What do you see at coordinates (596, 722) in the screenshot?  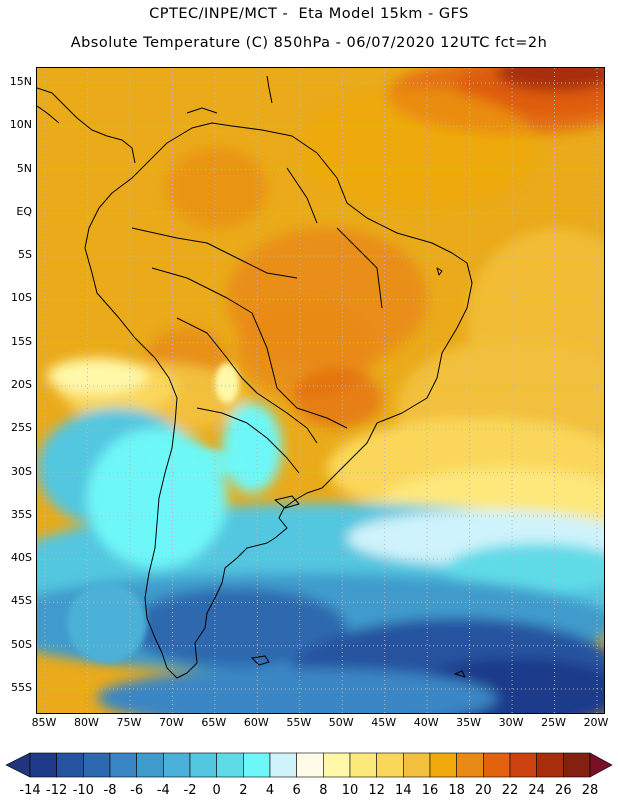 I see `lon-tick-label: 20W` at bounding box center [596, 722].